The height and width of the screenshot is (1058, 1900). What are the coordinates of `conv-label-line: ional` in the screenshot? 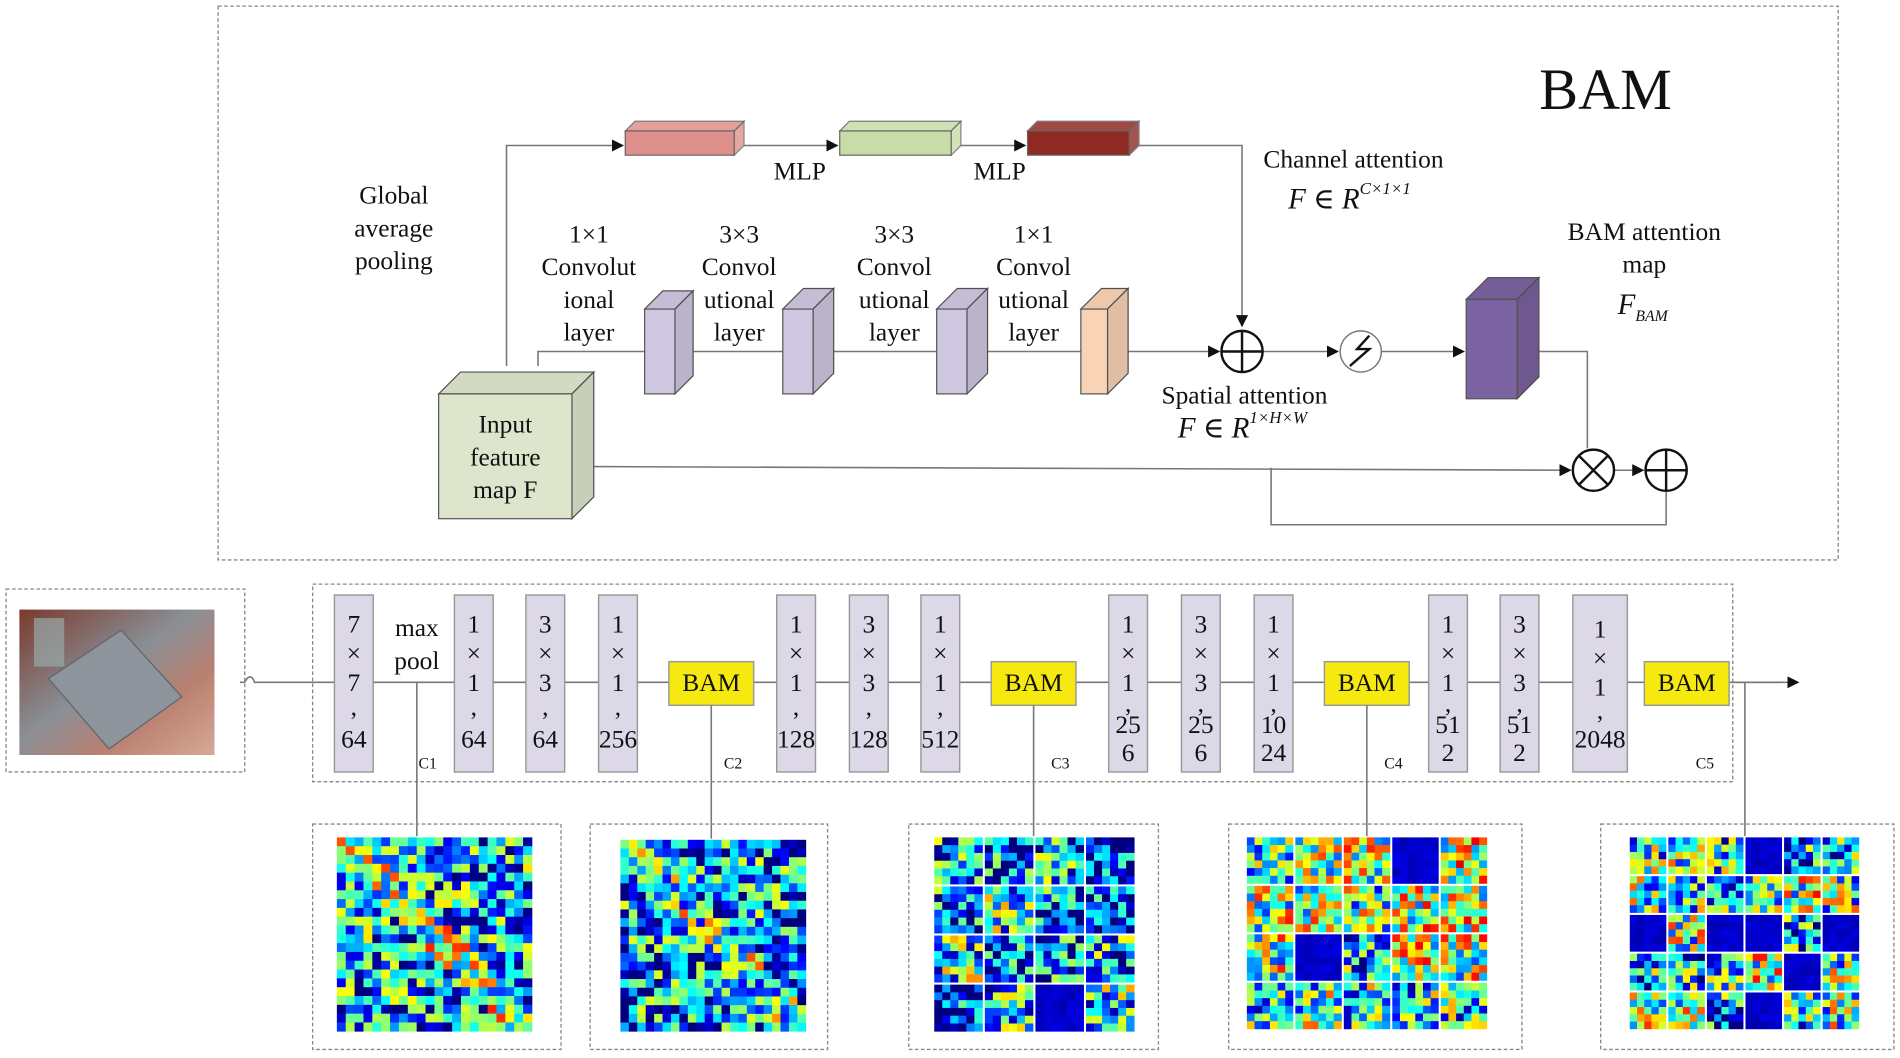 It's located at (588, 299).